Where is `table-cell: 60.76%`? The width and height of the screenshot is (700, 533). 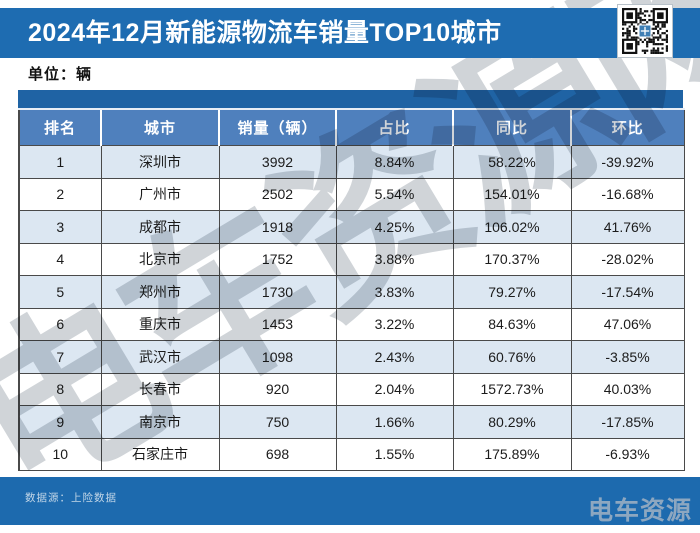
table-cell: 60.76% is located at coordinates (512, 357).